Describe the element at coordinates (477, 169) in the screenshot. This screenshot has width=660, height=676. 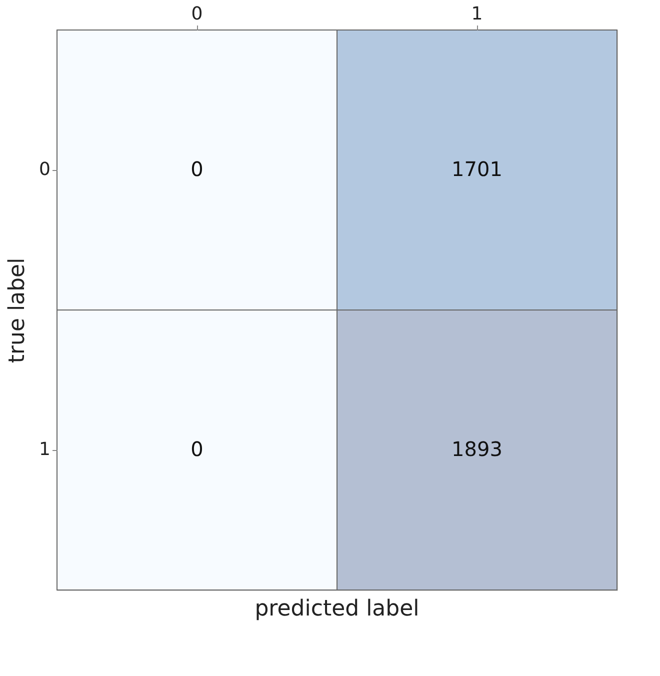
I see `data-label: 1701` at that location.